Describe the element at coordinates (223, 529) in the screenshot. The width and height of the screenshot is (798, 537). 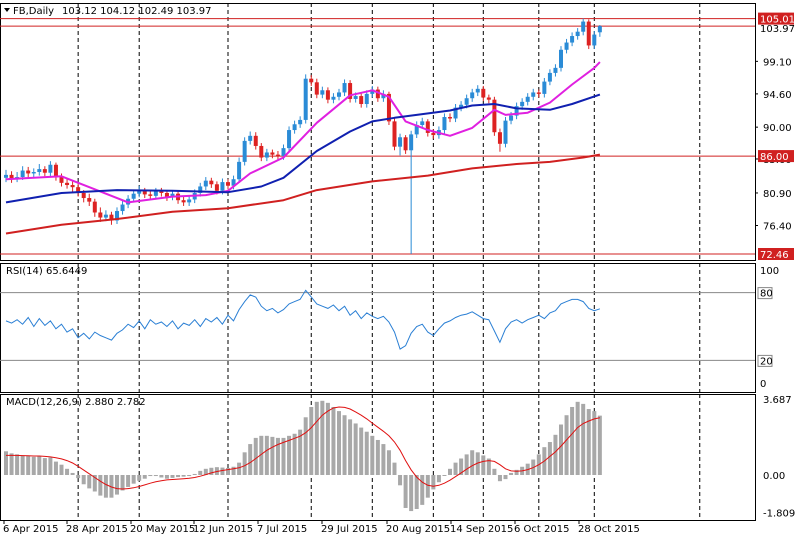
I see `date-tick-label: 12 Jun 2015` at that location.